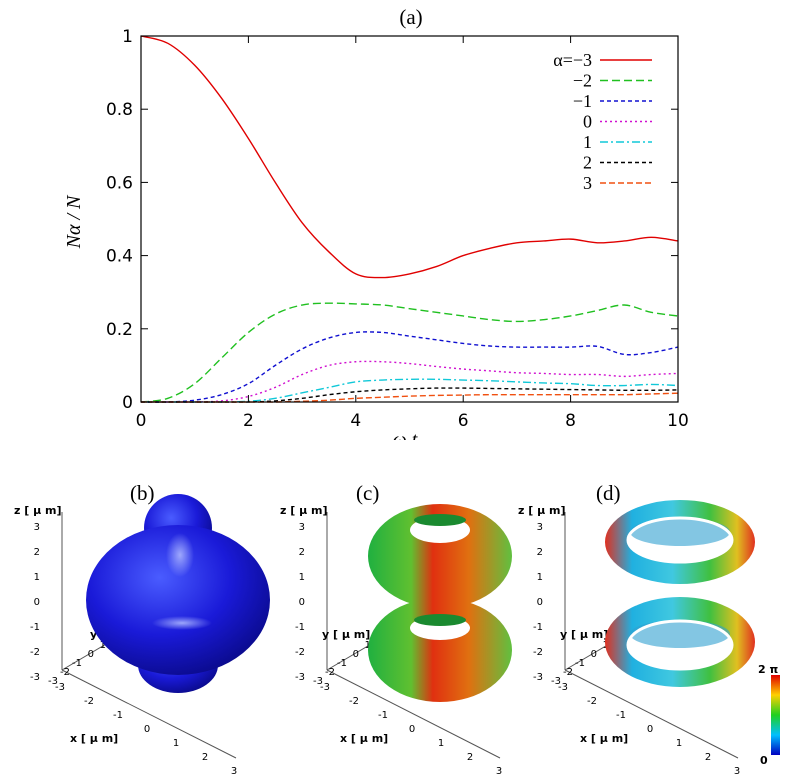 The width and height of the screenshot is (789, 779). What do you see at coordinates (142, 493) in the screenshot?
I see `panel-label-b: (b)` at bounding box center [142, 493].